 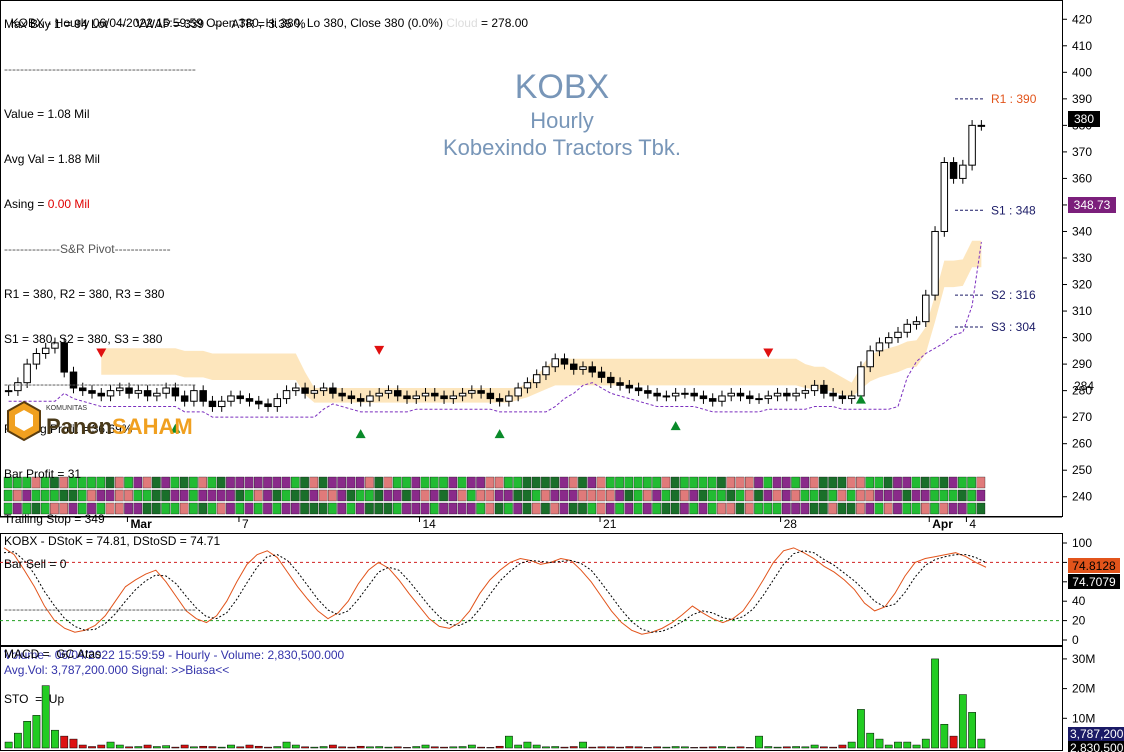 I want to click on info-bar-sell: Bar Sell = 0, so click(x=100, y=564).